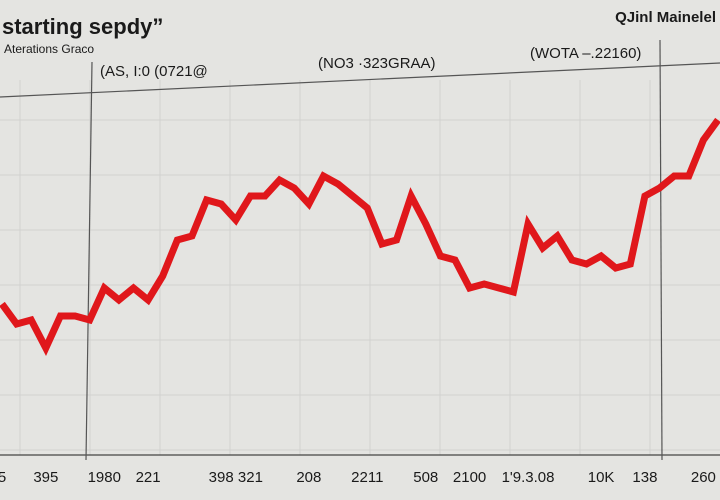  What do you see at coordinates (644, 477) in the screenshot?
I see `x-tick-label: 138` at bounding box center [644, 477].